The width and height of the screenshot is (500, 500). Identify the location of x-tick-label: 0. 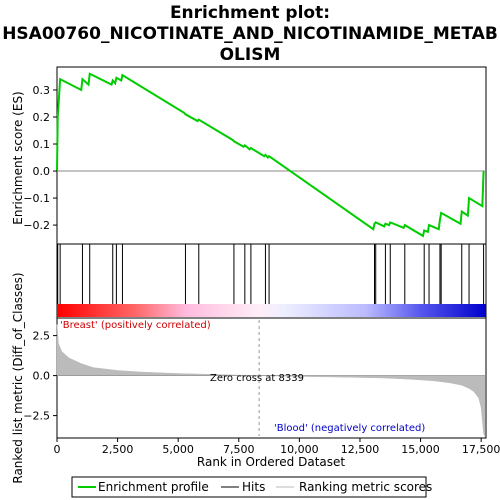
(57, 449).